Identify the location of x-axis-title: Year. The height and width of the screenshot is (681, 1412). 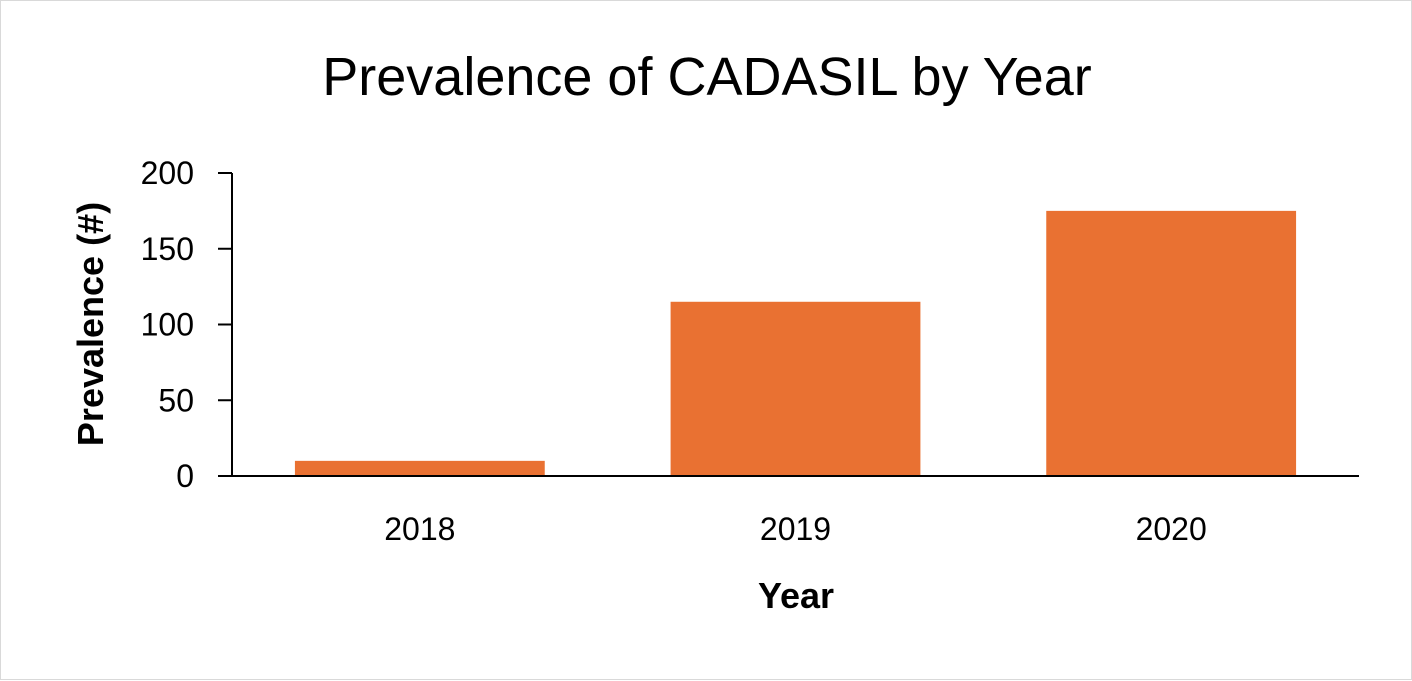
(796, 595).